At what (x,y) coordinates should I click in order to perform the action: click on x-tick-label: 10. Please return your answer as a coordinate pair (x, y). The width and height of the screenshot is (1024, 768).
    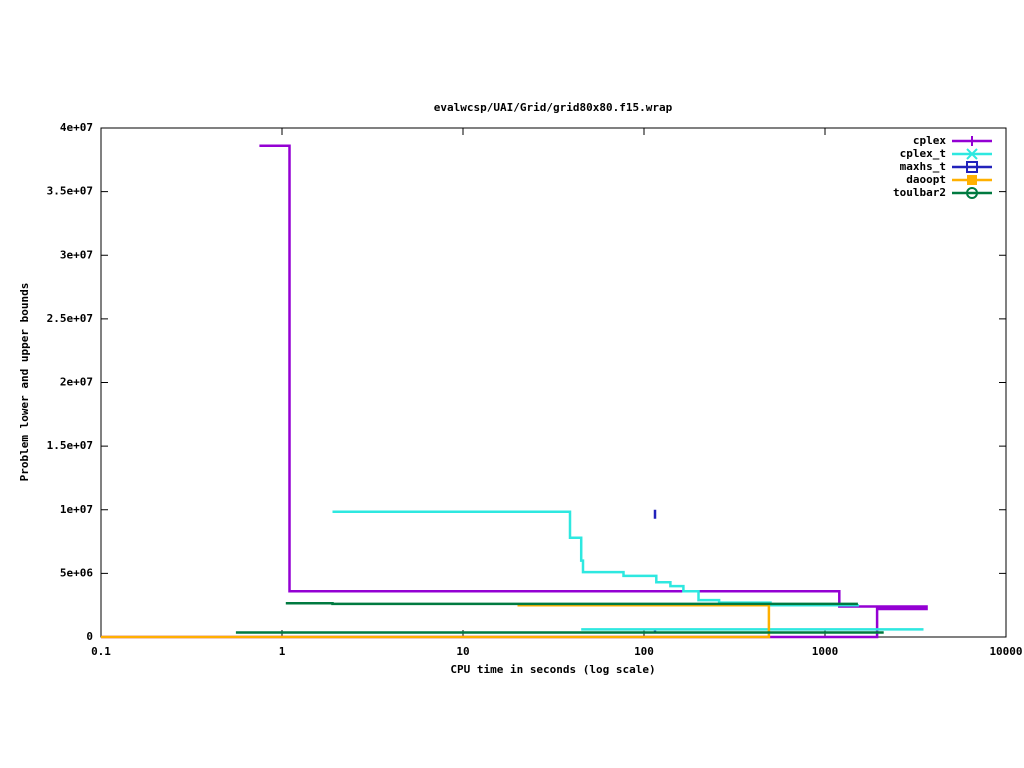
    Looking at the image, I should click on (462, 651).